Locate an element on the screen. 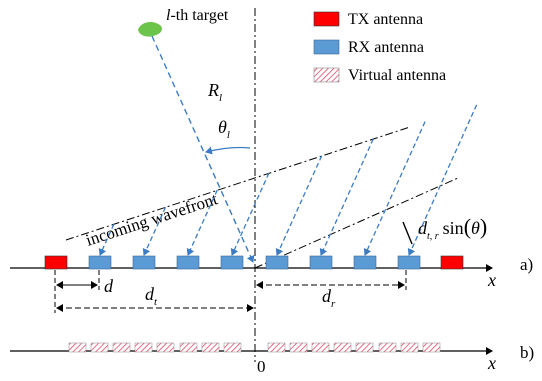  legend: TX antenna RX antenna Virtual antenna is located at coordinates (379, 47).